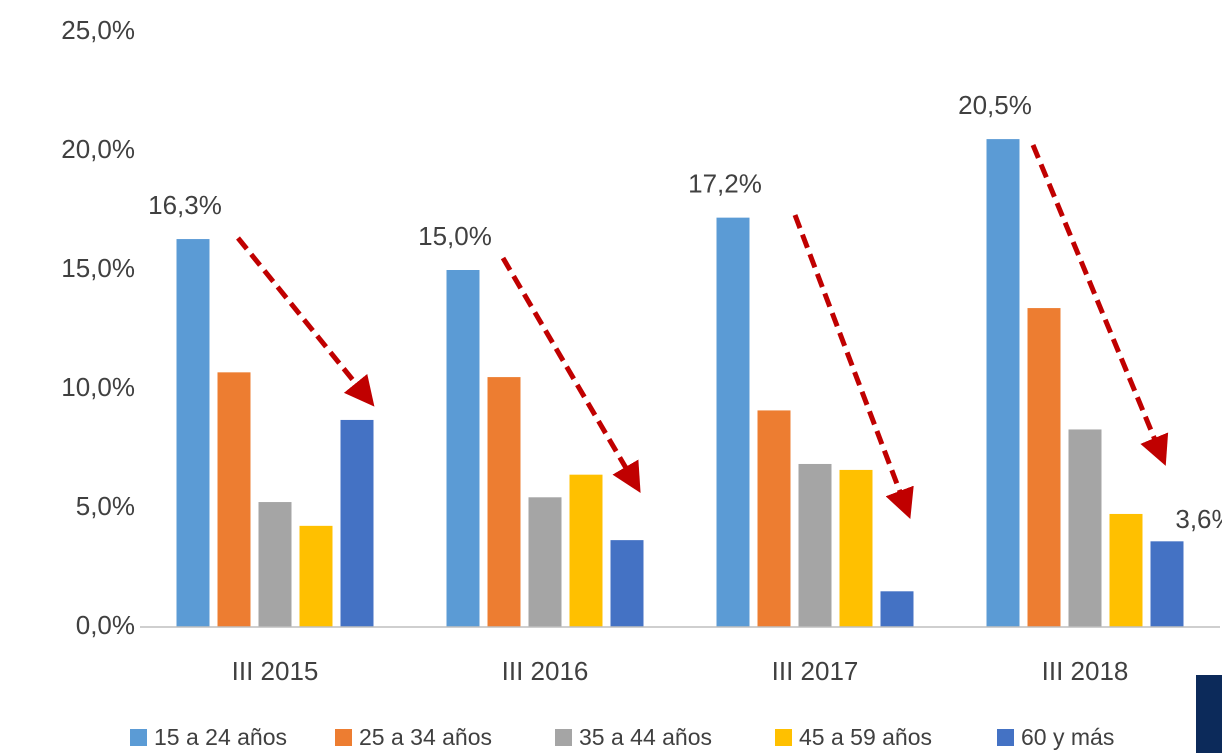 The image size is (1222, 753). What do you see at coordinates (725, 184) in the screenshot?
I see `data-label: 17,2%` at bounding box center [725, 184].